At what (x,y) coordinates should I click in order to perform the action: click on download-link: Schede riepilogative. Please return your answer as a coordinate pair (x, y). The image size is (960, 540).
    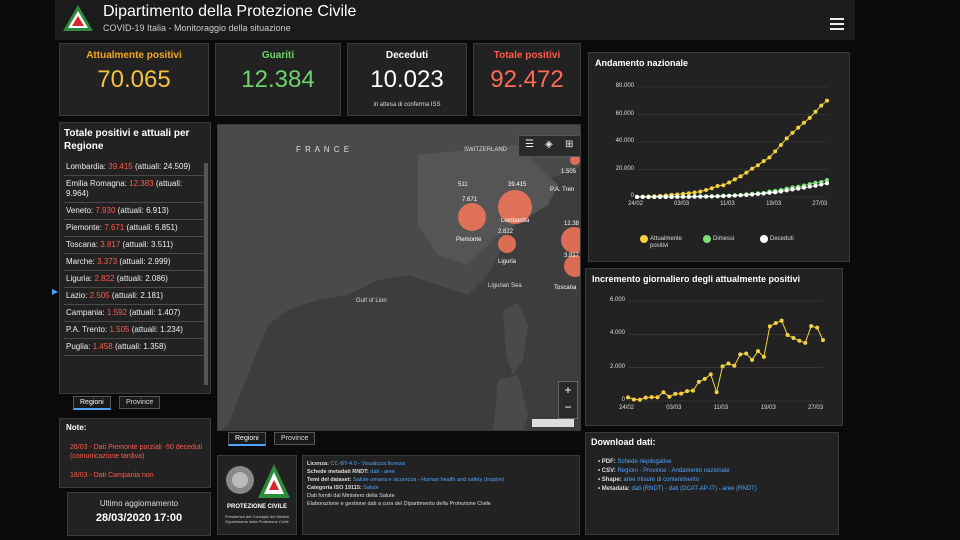
    Looking at the image, I should click on (644, 462).